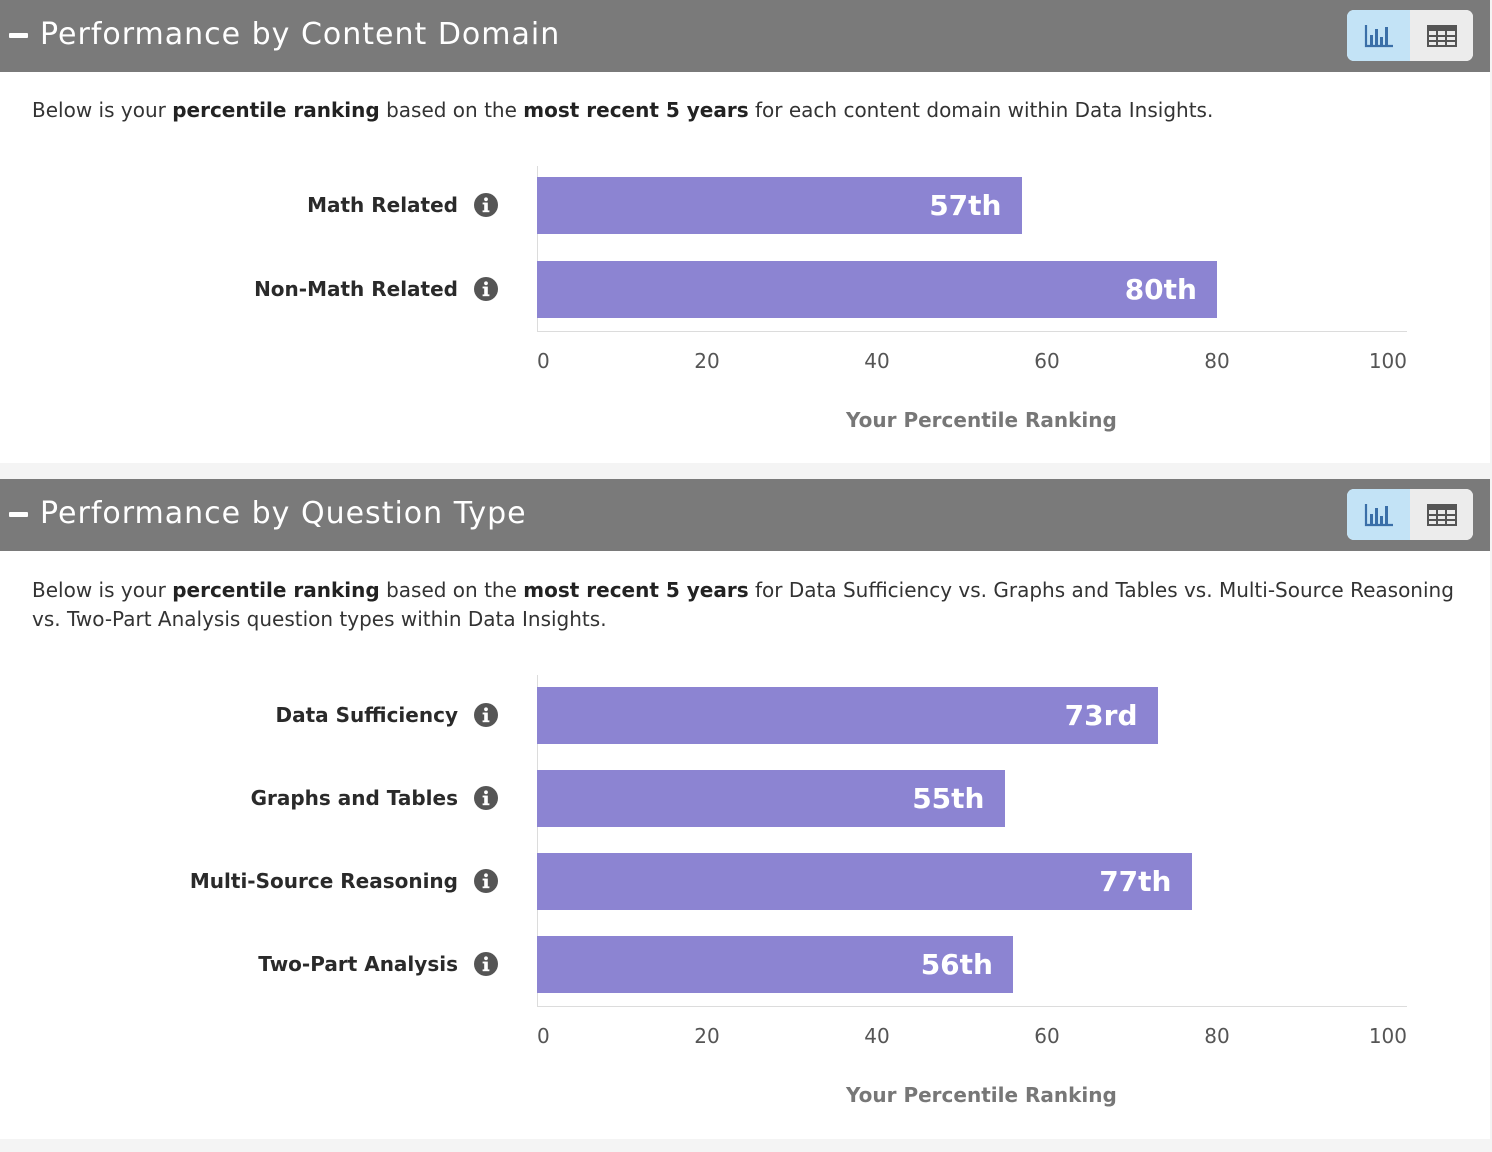  Describe the element at coordinates (965, 205) in the screenshot. I see `bar-value-label-math-related: 57th` at that location.